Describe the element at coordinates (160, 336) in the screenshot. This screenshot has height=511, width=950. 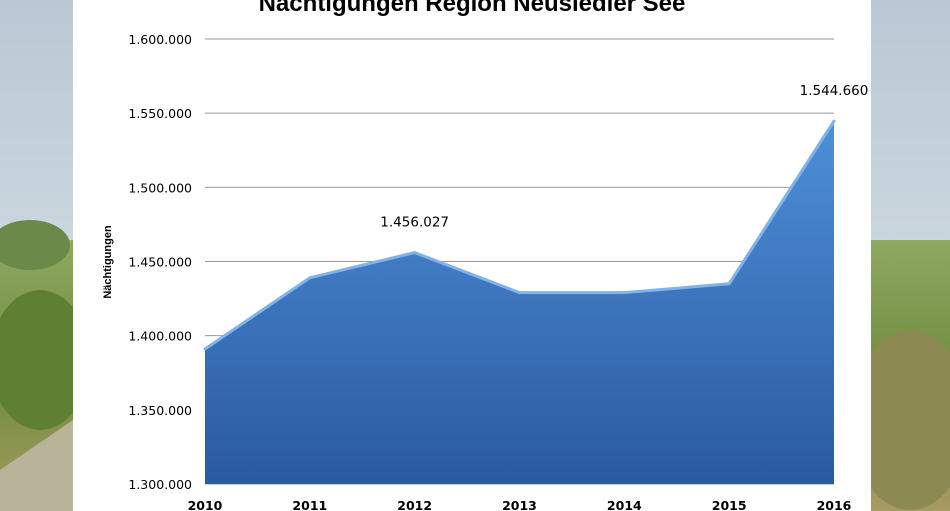
I see `y-tick-label: 1.400.000` at that location.